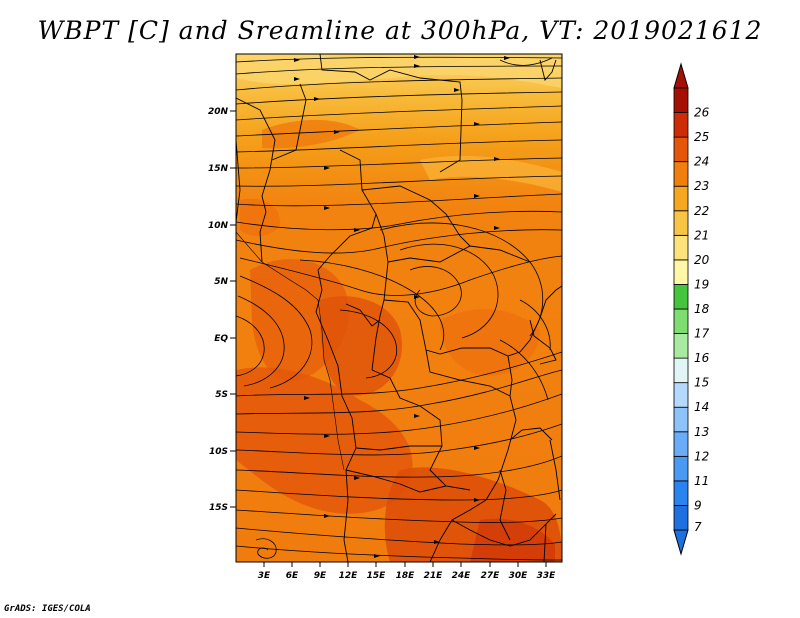 This screenshot has width=800, height=618. I want to click on colorbar-label: 23, so click(701, 186).